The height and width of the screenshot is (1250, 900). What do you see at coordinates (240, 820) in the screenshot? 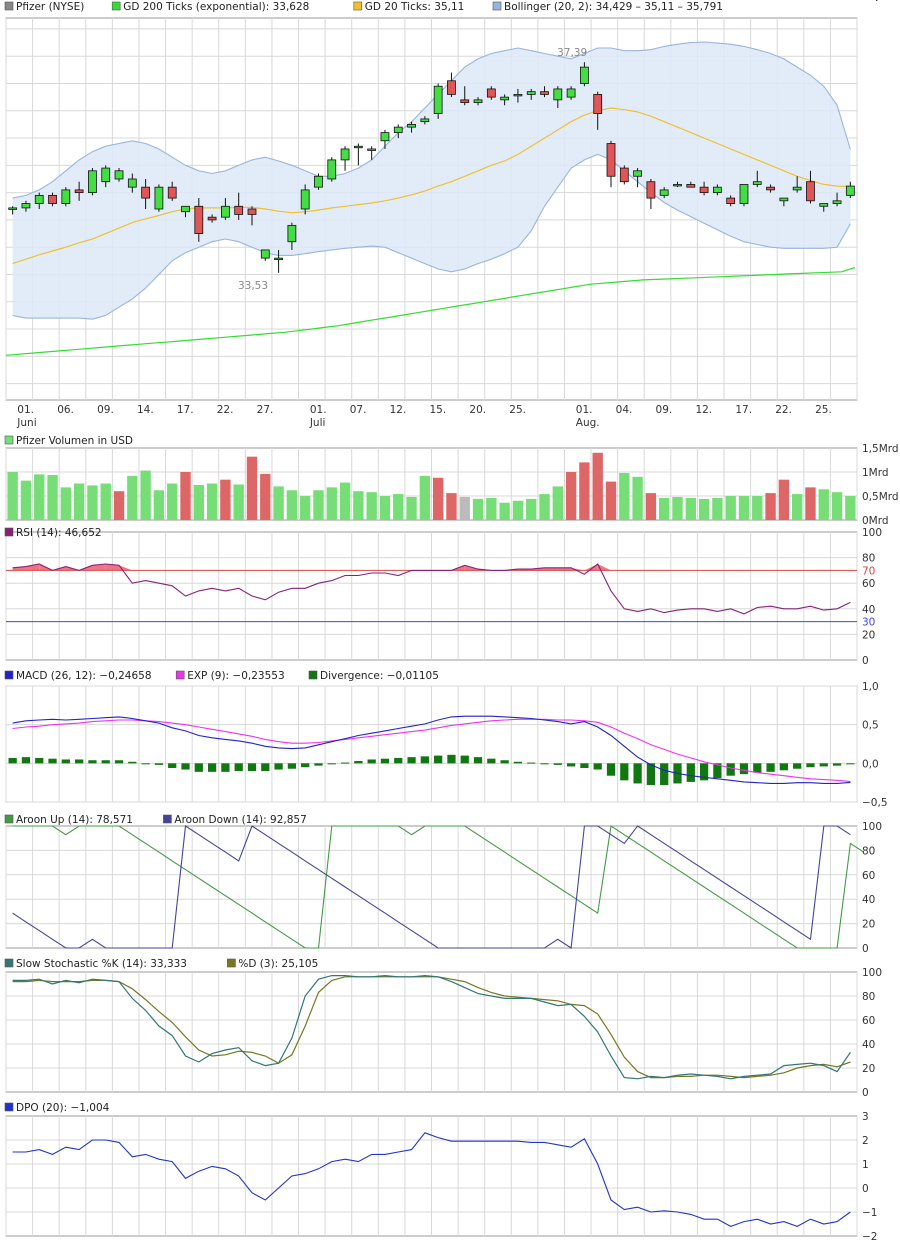
I see `legend-label: Aroon Down (14): 92,857` at bounding box center [240, 820].